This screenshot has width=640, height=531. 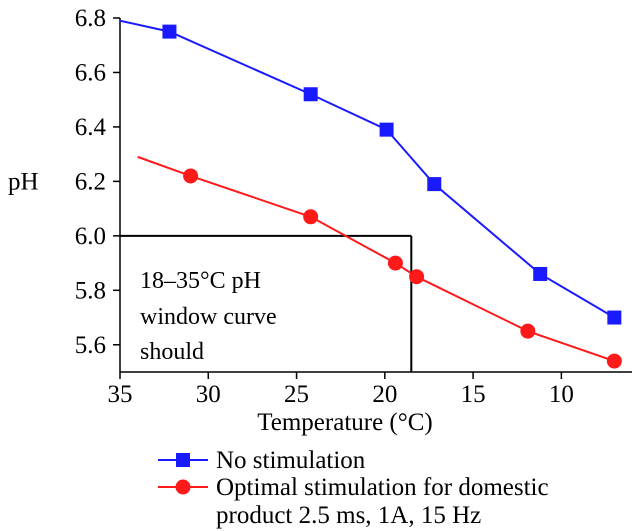 What do you see at coordinates (561, 394) in the screenshot?
I see `x-tick-label: 10` at bounding box center [561, 394].